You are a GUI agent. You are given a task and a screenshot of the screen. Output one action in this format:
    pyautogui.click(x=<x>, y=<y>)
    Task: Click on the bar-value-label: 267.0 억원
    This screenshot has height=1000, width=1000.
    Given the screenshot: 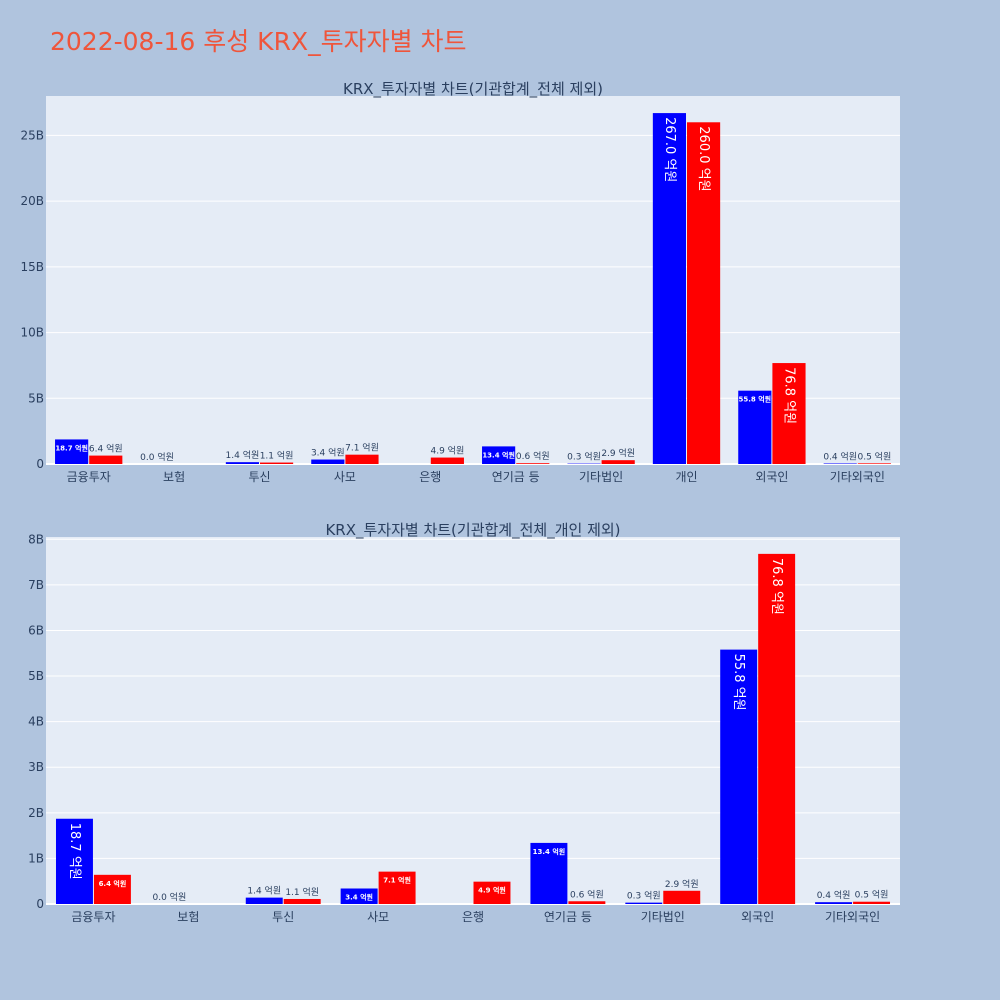 What is the action you would take?
    pyautogui.click(x=669, y=149)
    